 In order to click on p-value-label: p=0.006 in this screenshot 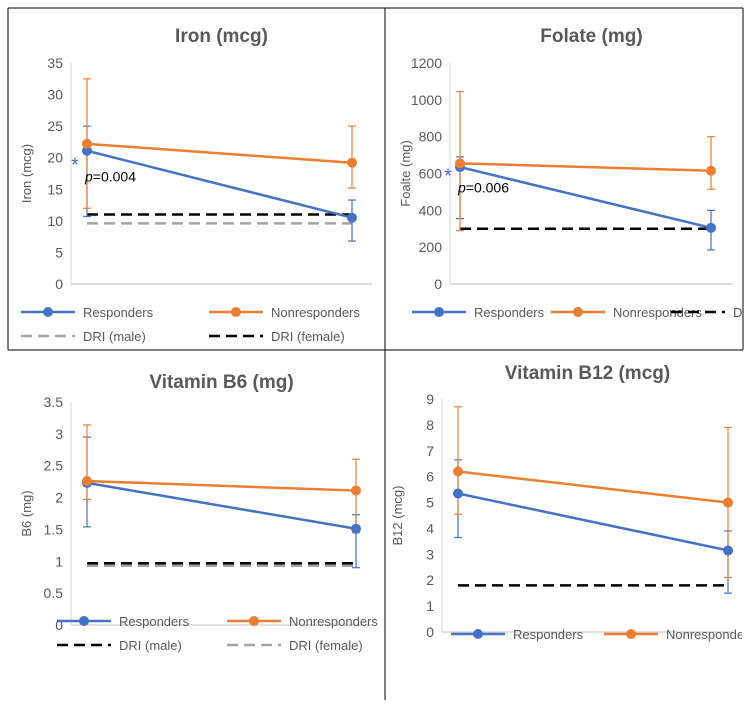, I will do `click(483, 188)`.